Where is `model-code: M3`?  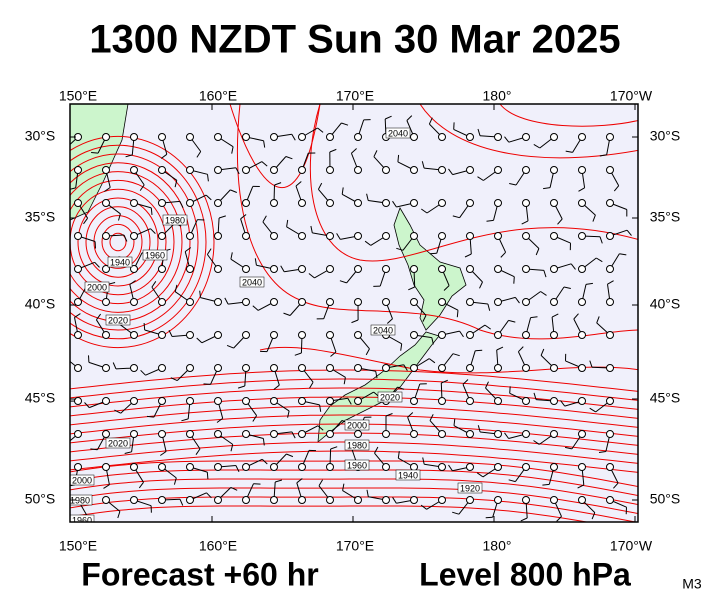
model-code: M3 is located at coordinates (692, 584).